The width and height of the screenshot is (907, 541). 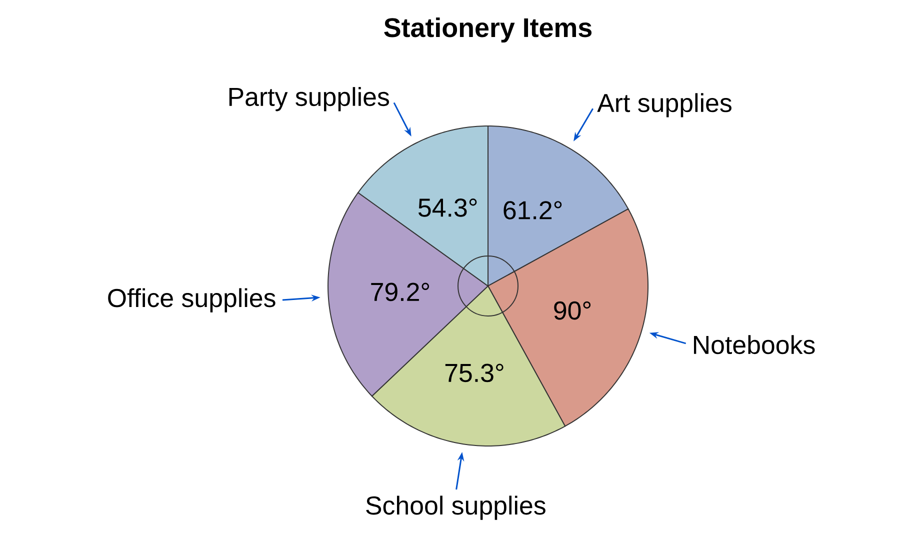 I want to click on slice-label: School supplies, so click(x=456, y=508).